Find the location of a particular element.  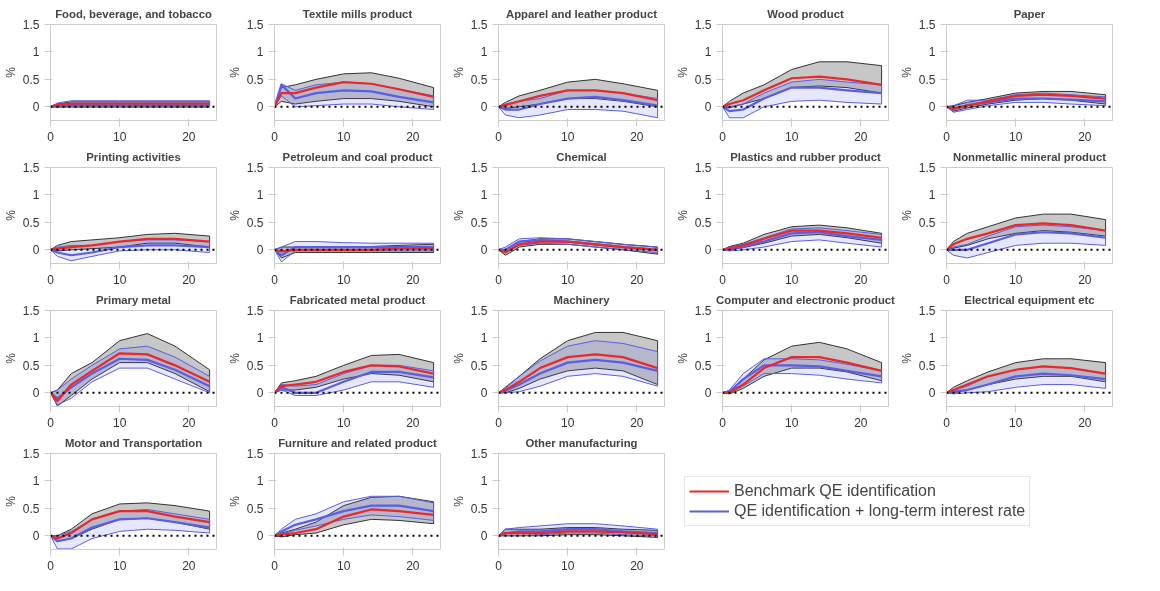

chart-title: Textile mills product is located at coordinates (357, 13).